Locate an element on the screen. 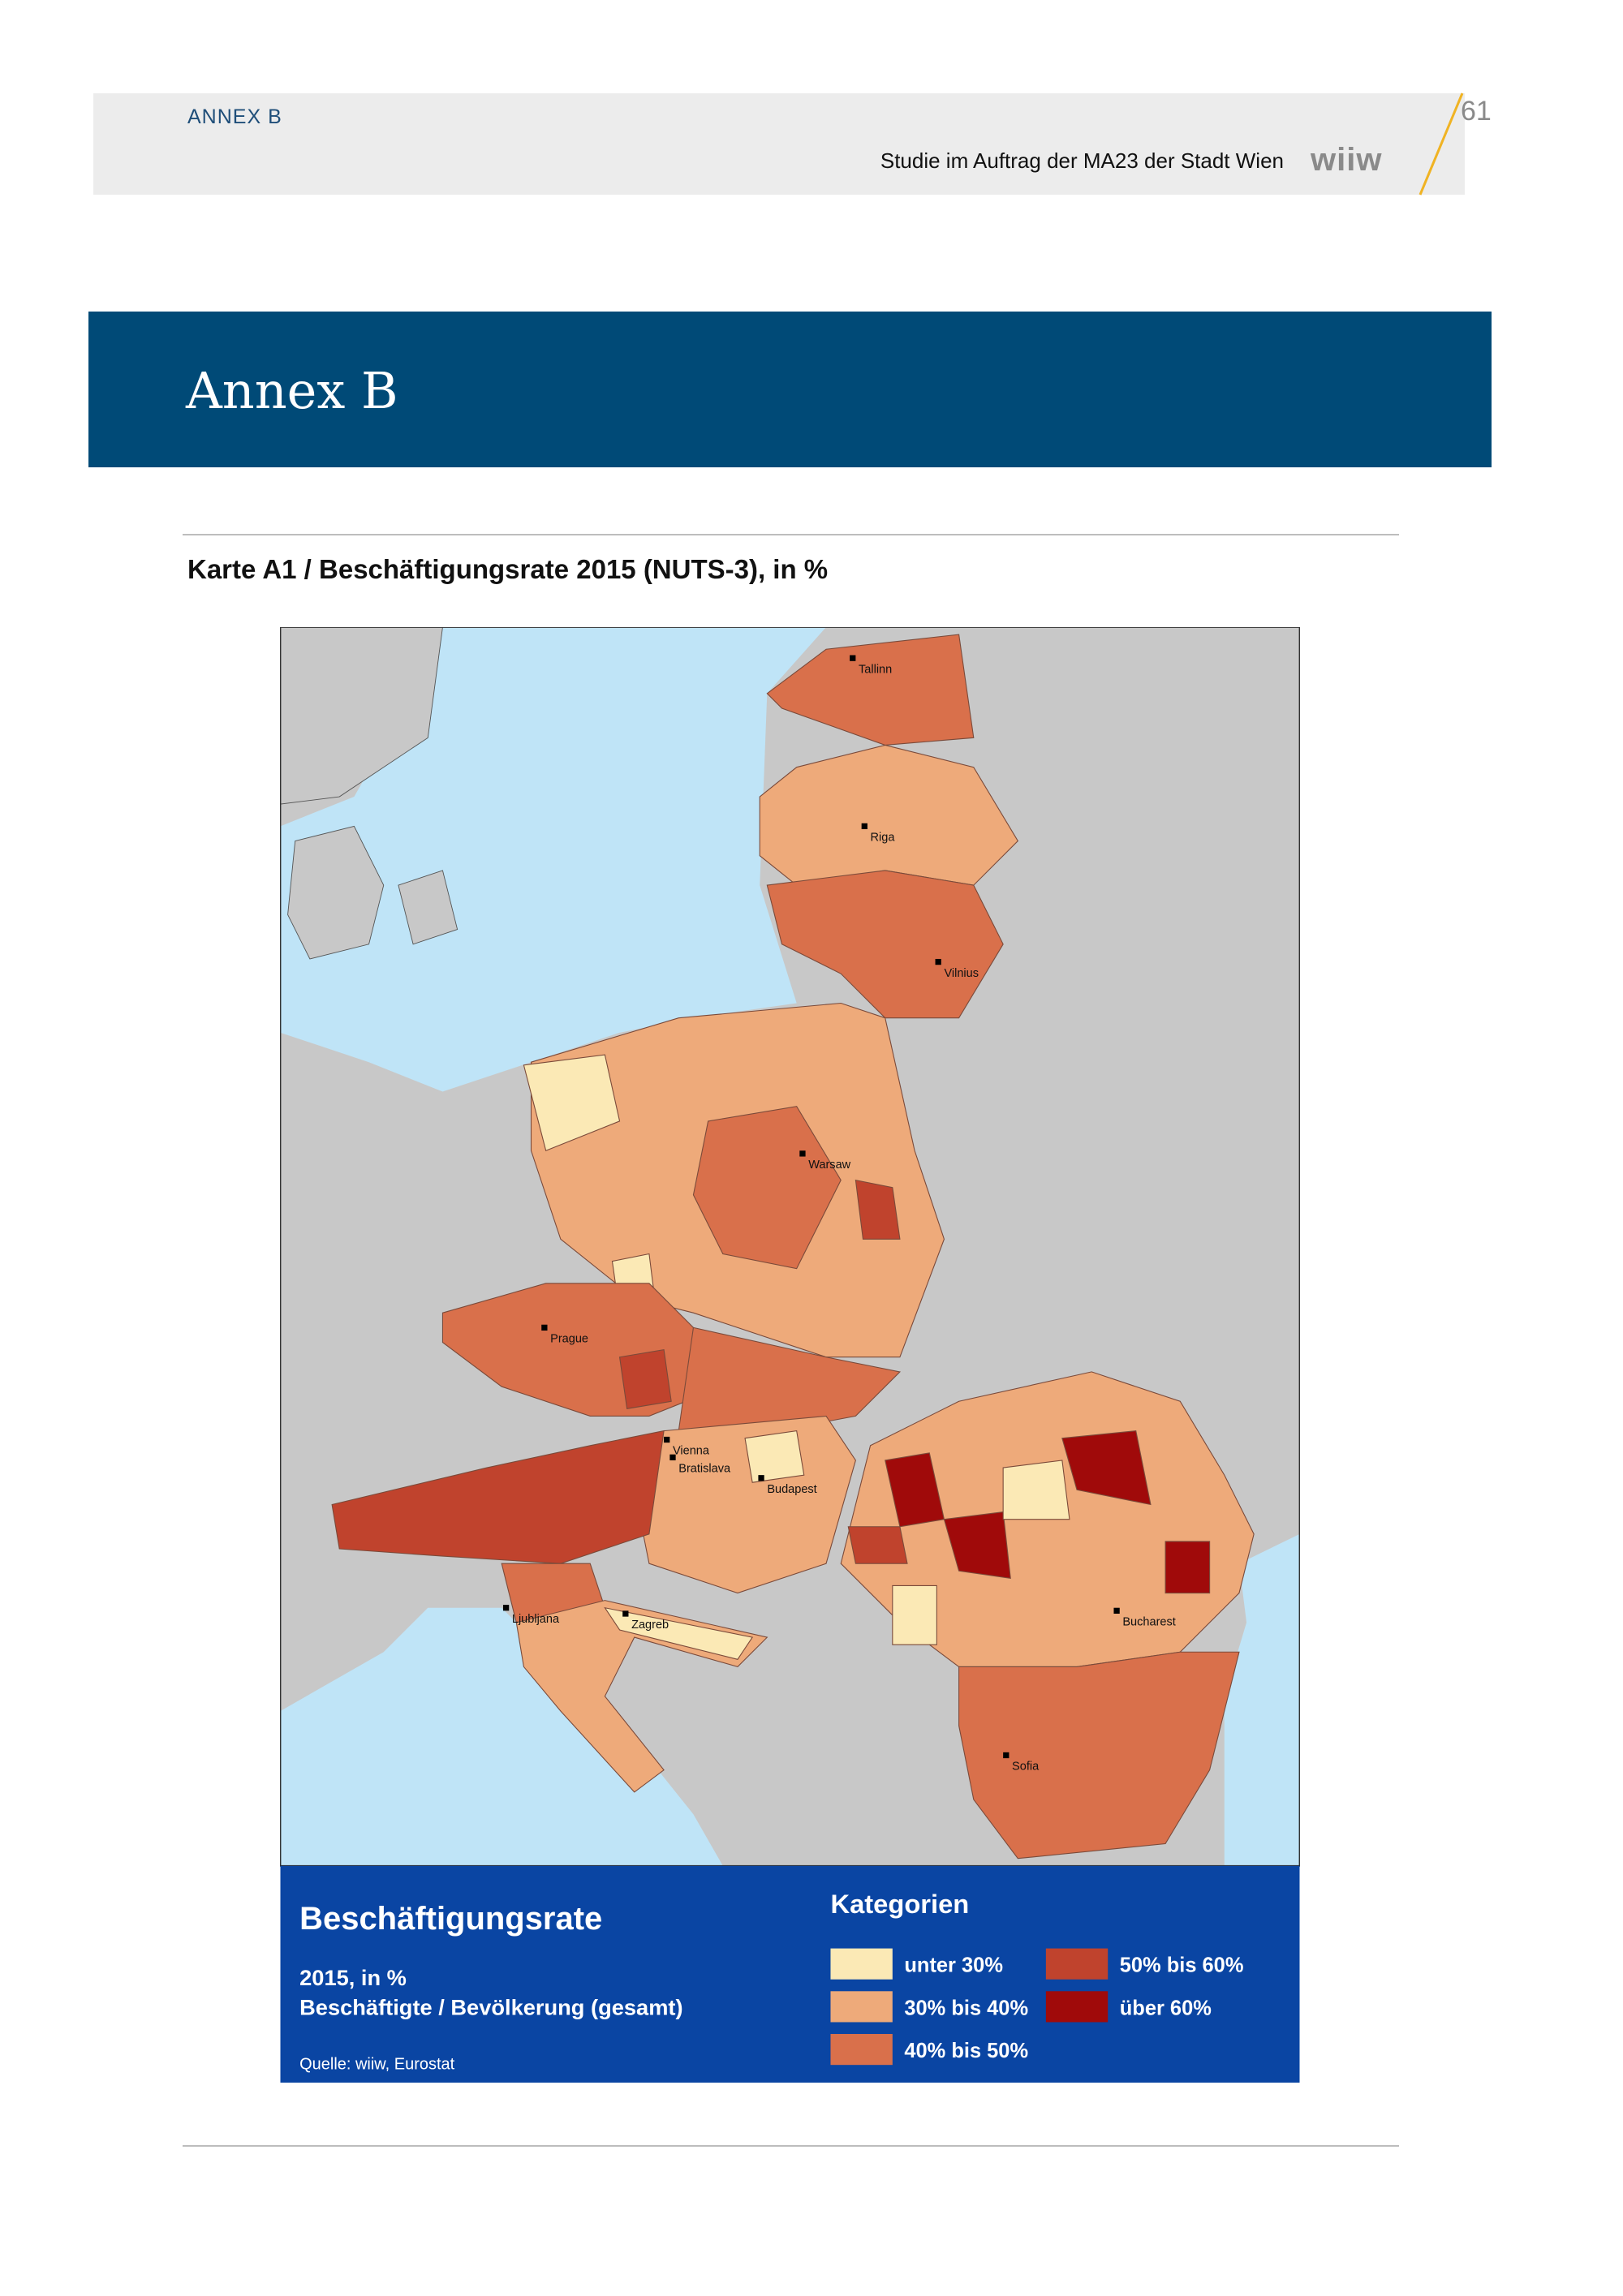 The width and height of the screenshot is (1623, 2296). city-label: Bratislava is located at coordinates (704, 1469).